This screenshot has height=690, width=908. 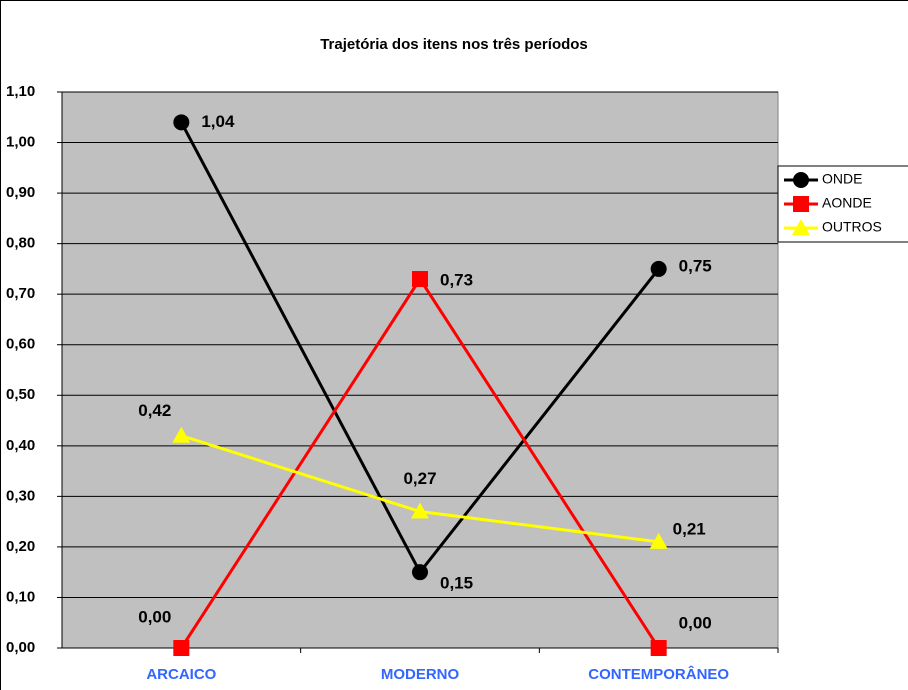 I want to click on y-tick-label: 0,90, so click(x=20, y=192).